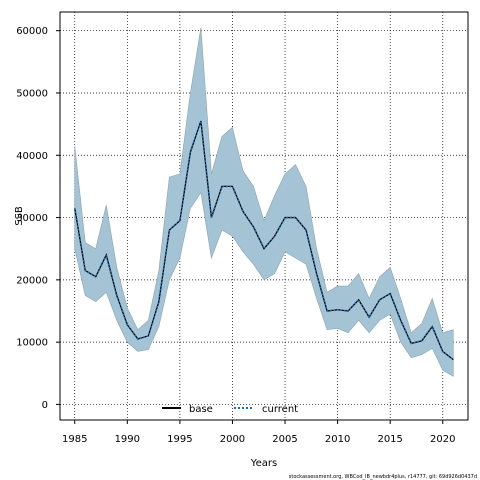  What do you see at coordinates (32, 218) in the screenshot?
I see `y-tick-label: 30000` at bounding box center [32, 218].